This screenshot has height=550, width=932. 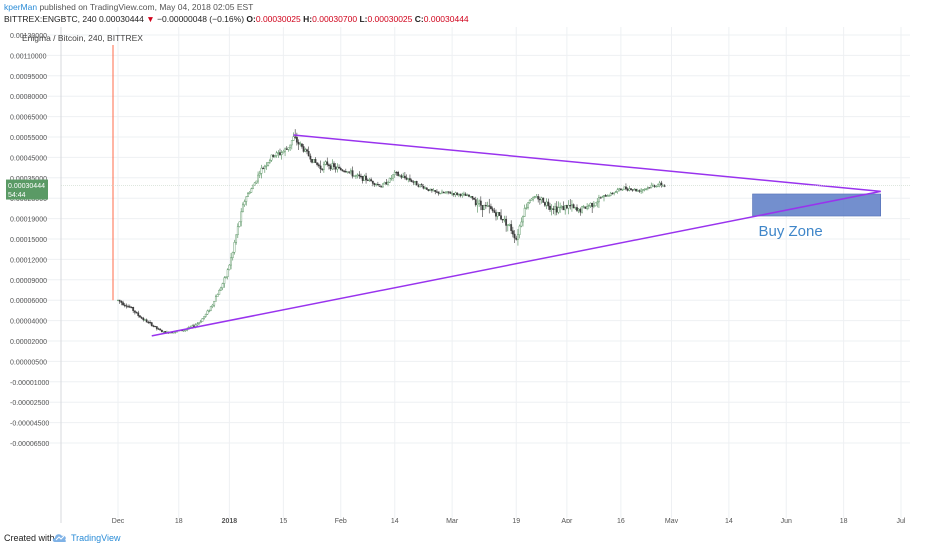 I want to click on price-tag-bg, so click(x=27, y=189).